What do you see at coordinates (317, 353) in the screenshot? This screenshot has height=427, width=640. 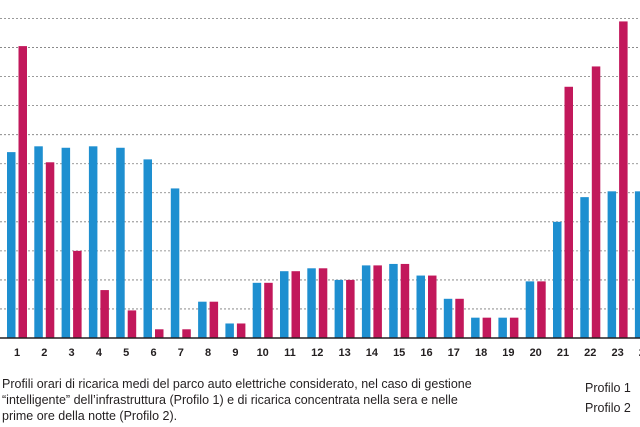 I see `x-tick-label: 12` at bounding box center [317, 353].